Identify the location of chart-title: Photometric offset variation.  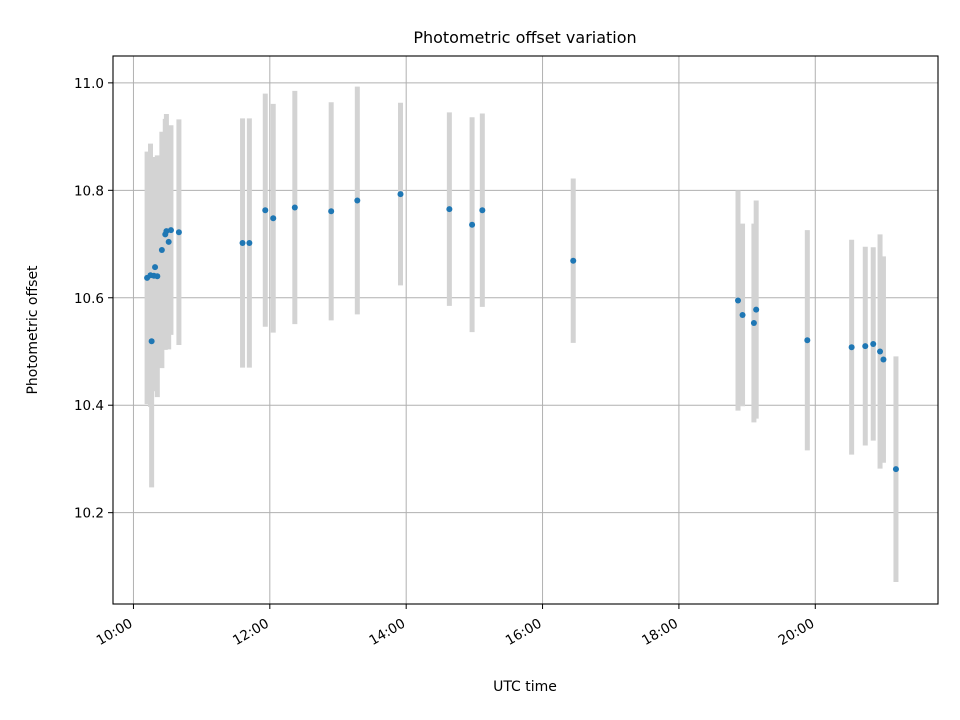
(524, 37).